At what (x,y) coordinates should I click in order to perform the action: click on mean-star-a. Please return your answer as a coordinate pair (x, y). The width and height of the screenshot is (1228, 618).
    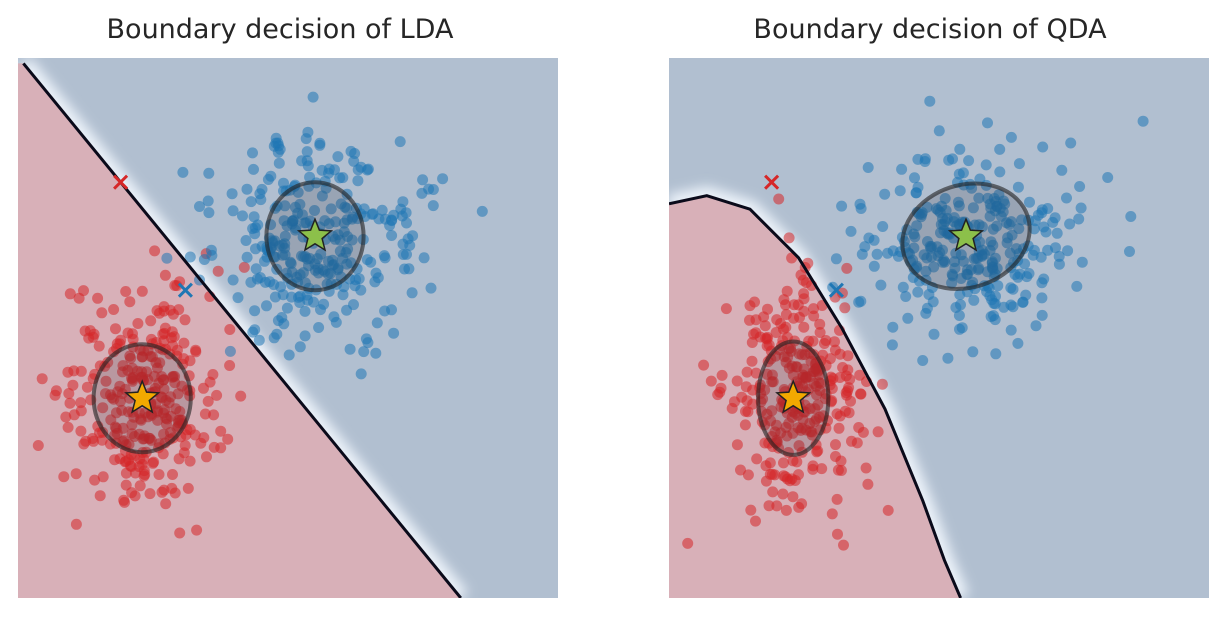
    Looking at the image, I should click on (793, 396).